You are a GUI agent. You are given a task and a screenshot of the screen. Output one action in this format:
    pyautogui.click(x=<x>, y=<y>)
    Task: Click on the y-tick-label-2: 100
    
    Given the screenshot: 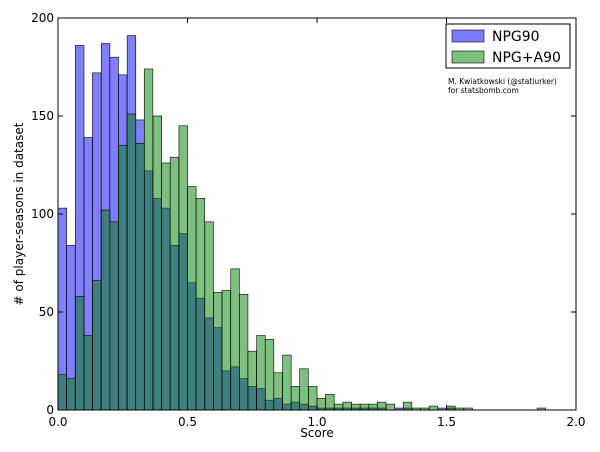 What is the action you would take?
    pyautogui.click(x=42, y=214)
    